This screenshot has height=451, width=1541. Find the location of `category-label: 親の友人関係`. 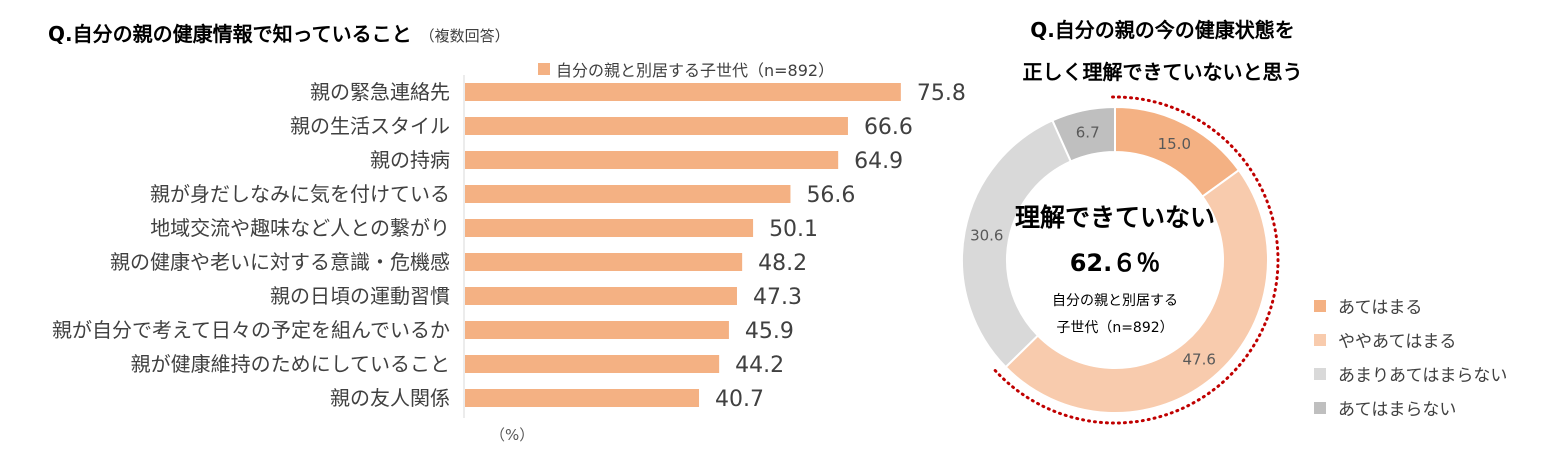

category-label: 親の友人関係 is located at coordinates (390, 398).